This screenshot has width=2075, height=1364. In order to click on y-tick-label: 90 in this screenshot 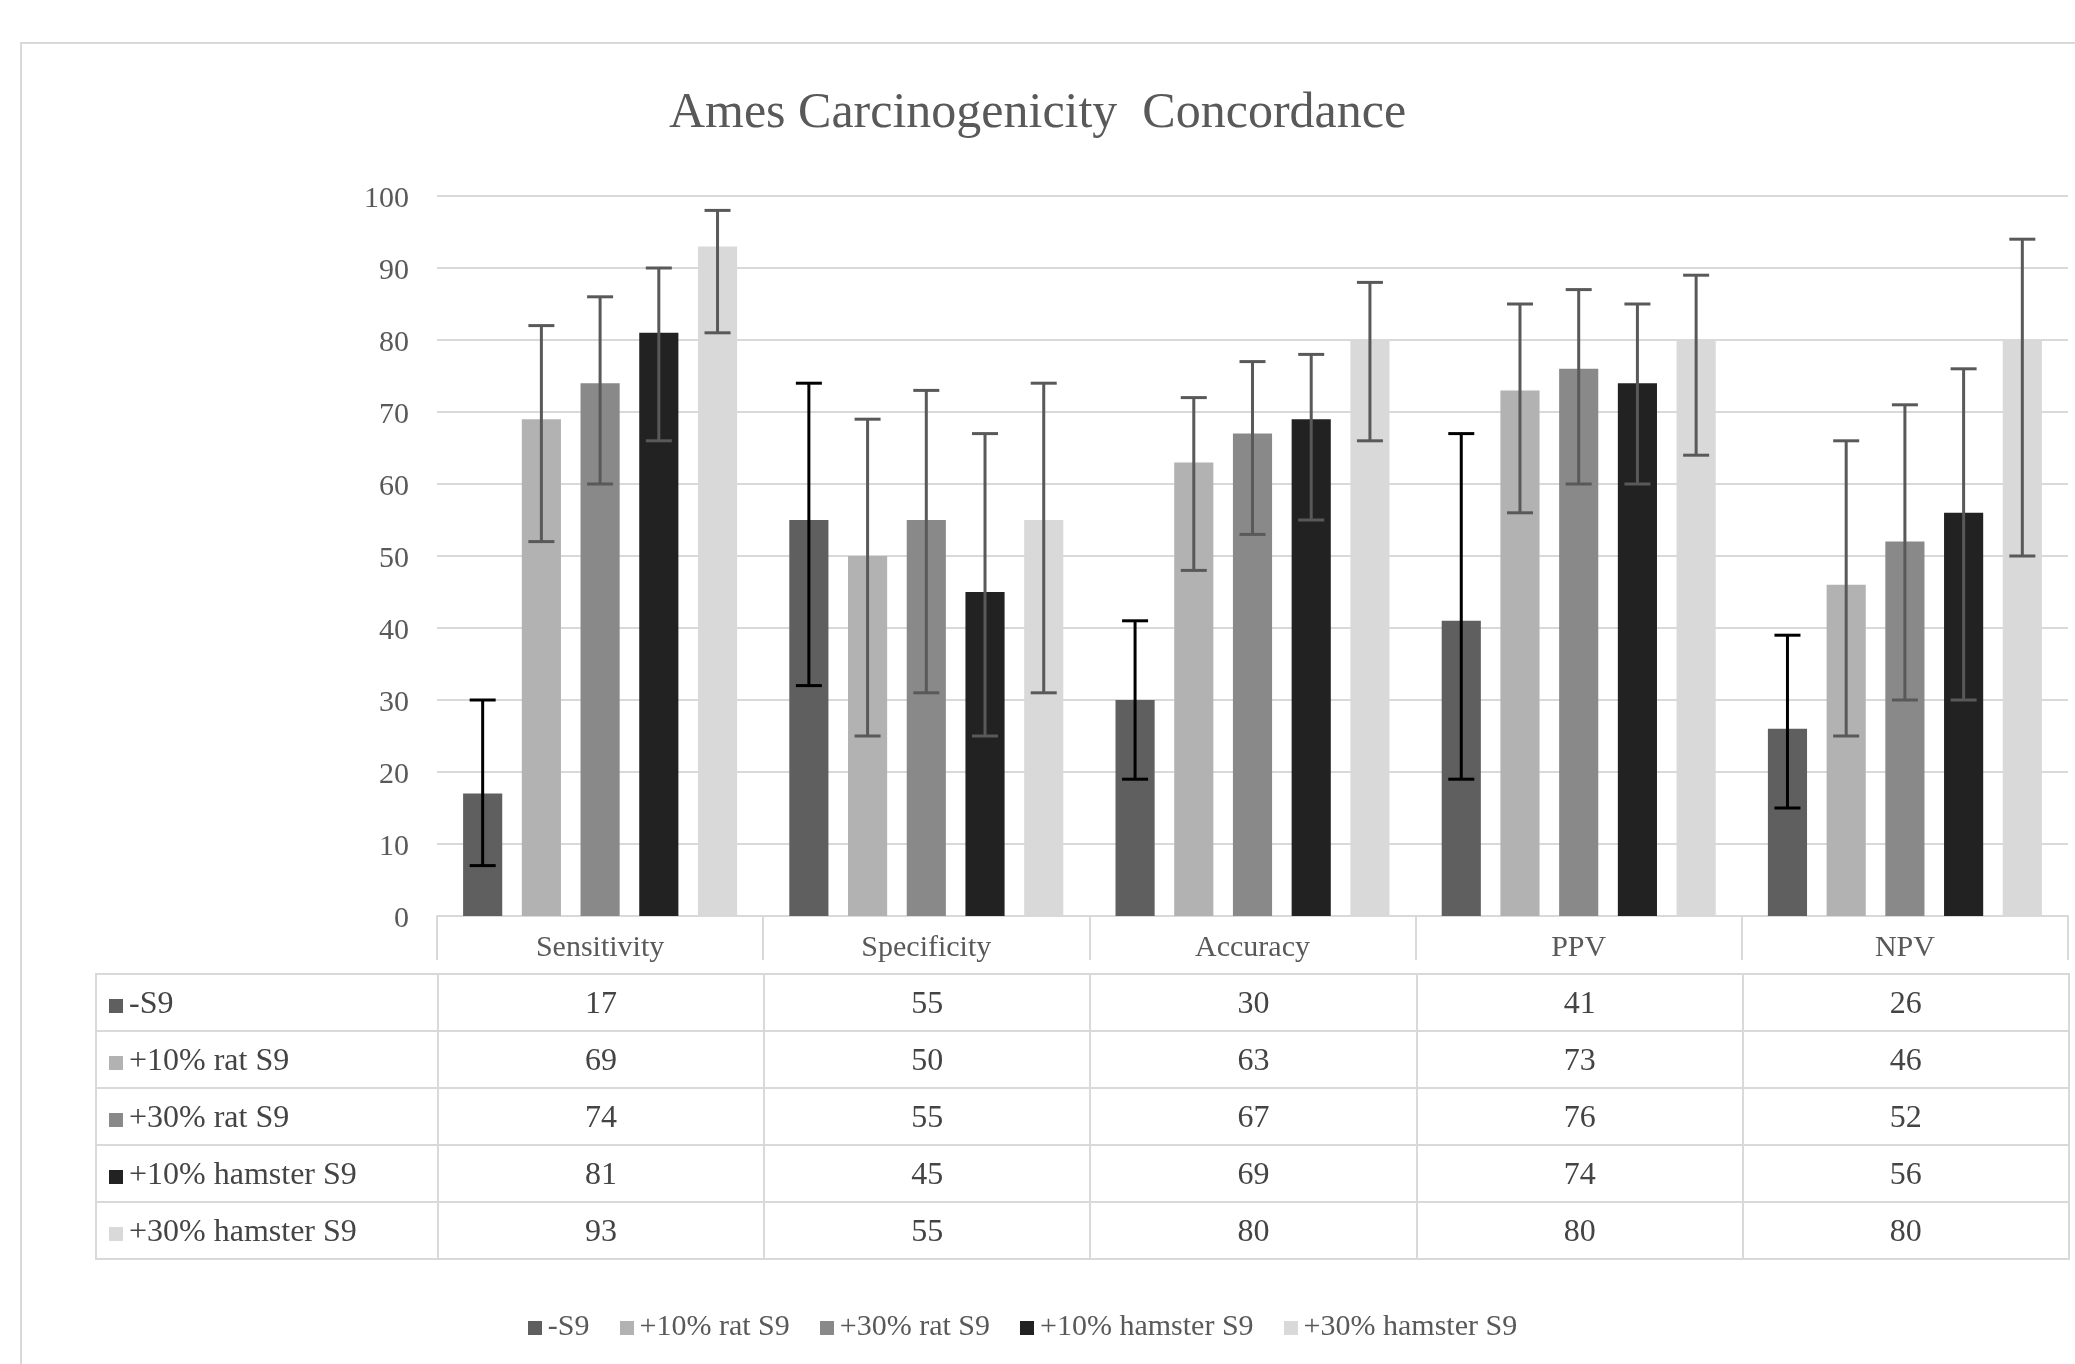, I will do `click(394, 268)`.